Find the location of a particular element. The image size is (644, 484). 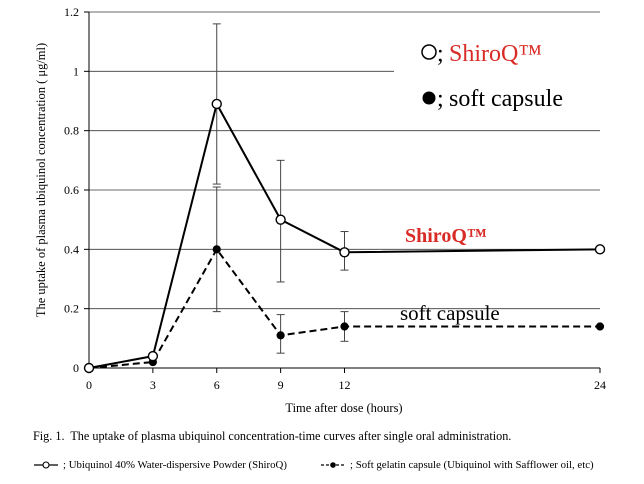

y-tick-label: 0.6 is located at coordinates (71, 190).